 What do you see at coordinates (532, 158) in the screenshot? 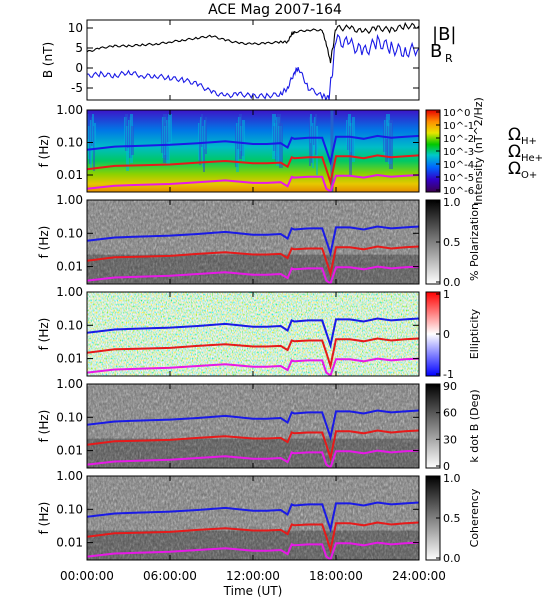
I see `legend-gyrofreq-2-subscript: He+` at bounding box center [532, 158].